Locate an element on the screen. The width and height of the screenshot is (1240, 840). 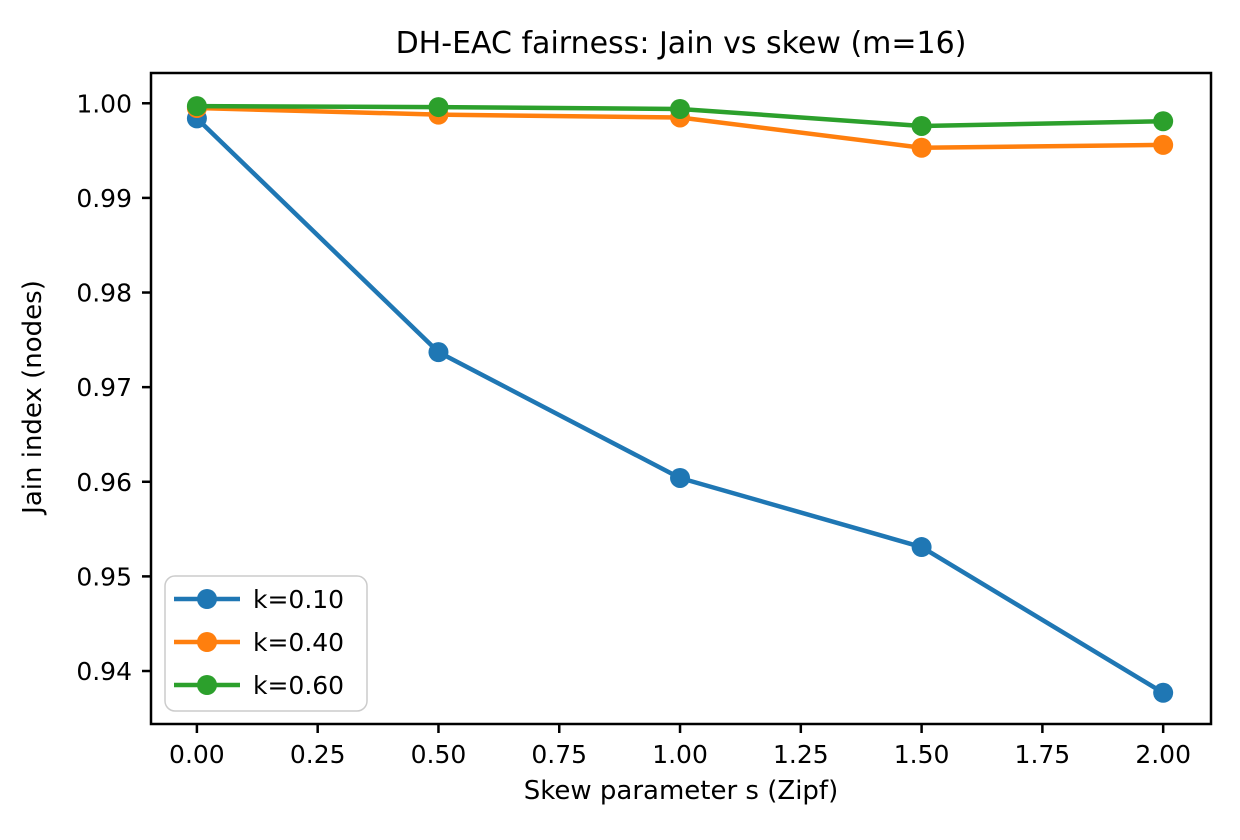
legend-marker-k=0.60 is located at coordinates (207, 685).